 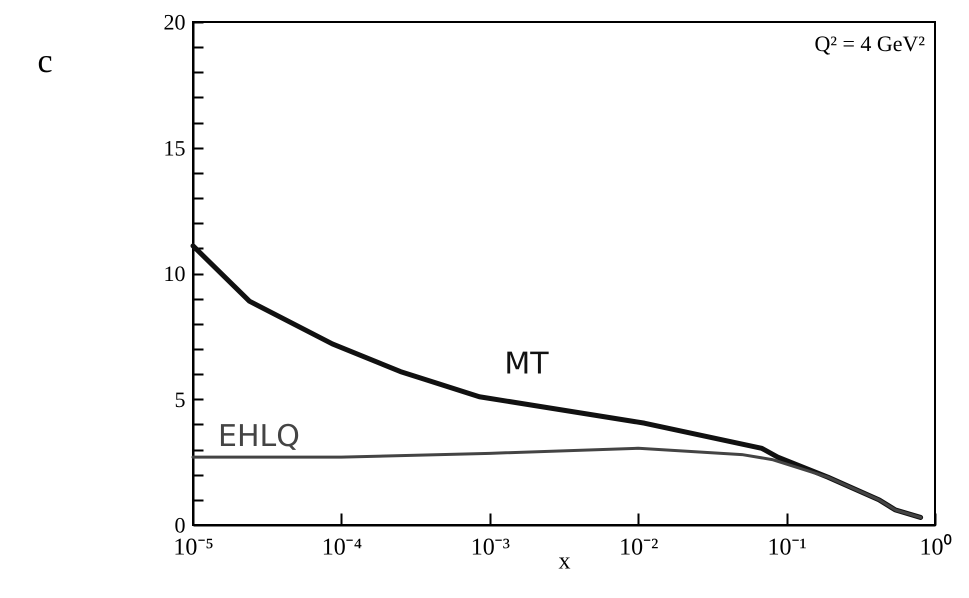 I want to click on series-label: MT, so click(x=527, y=364).